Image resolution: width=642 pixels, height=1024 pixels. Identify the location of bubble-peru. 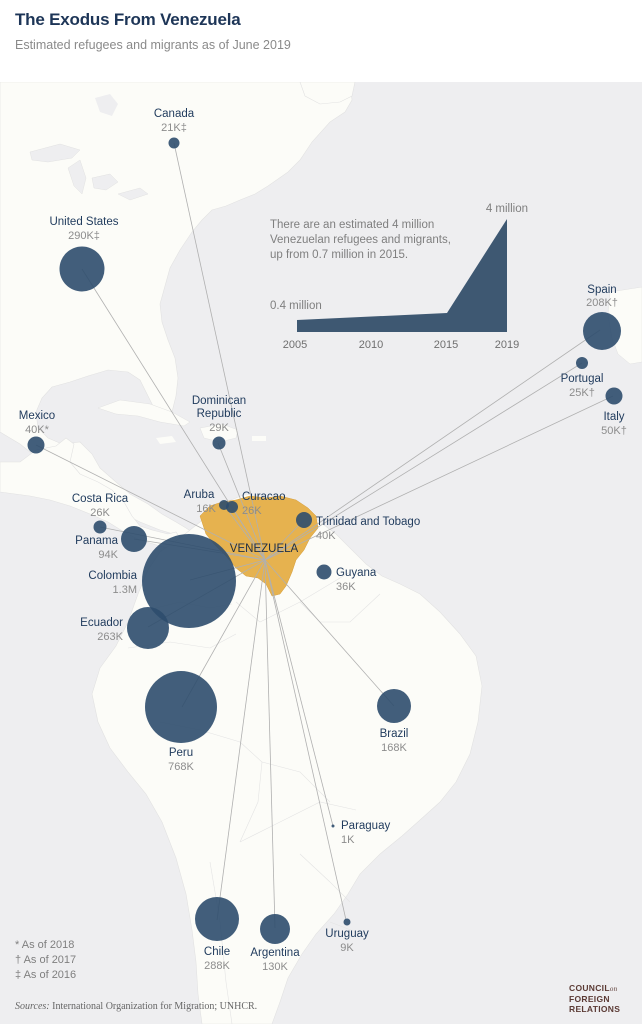
(181, 707).